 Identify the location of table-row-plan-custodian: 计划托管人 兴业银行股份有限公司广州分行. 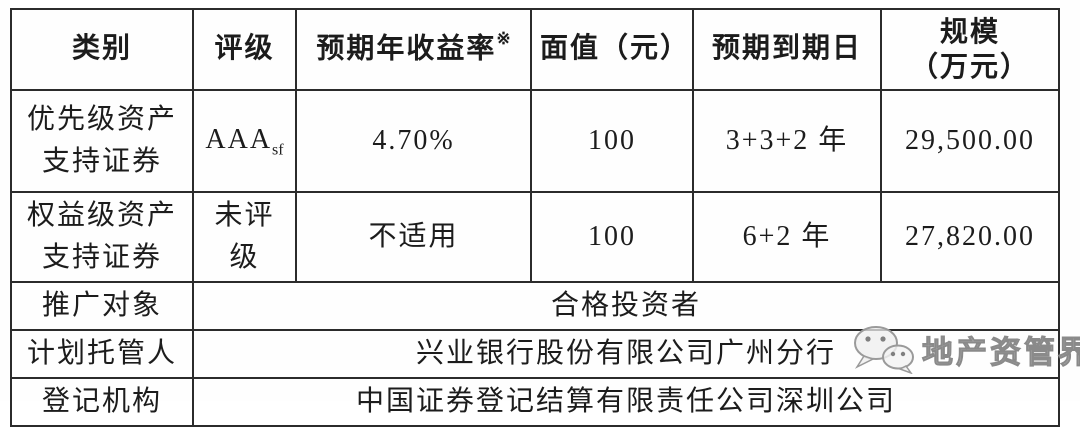
(535, 354).